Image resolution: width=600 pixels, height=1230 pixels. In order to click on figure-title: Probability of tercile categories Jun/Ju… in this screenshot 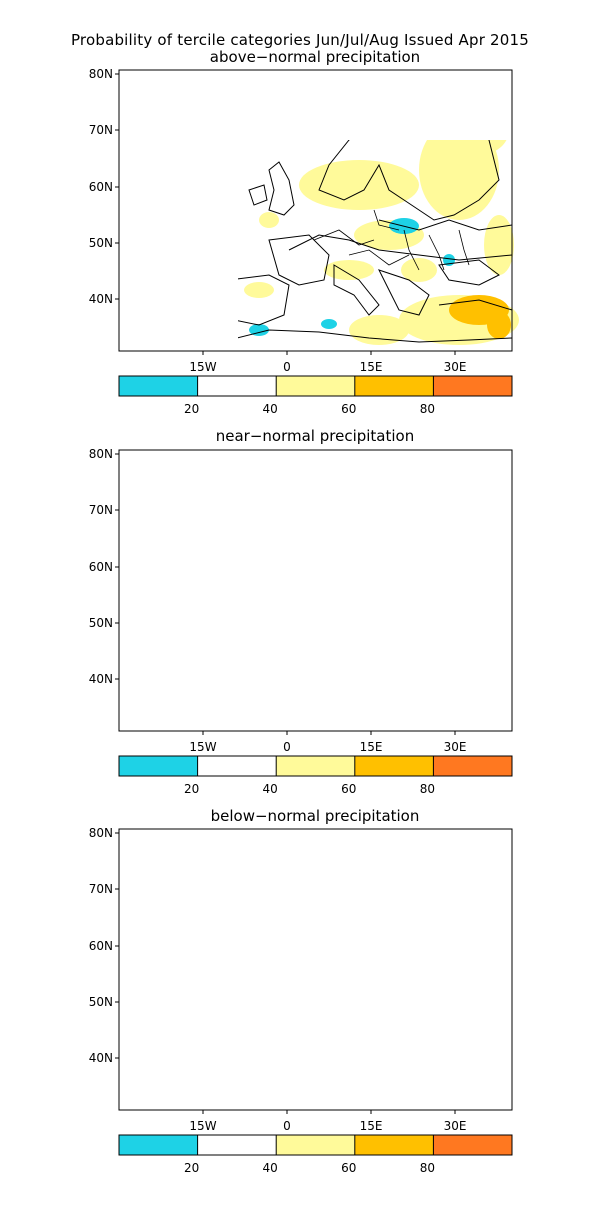, I will do `click(300, 40)`.